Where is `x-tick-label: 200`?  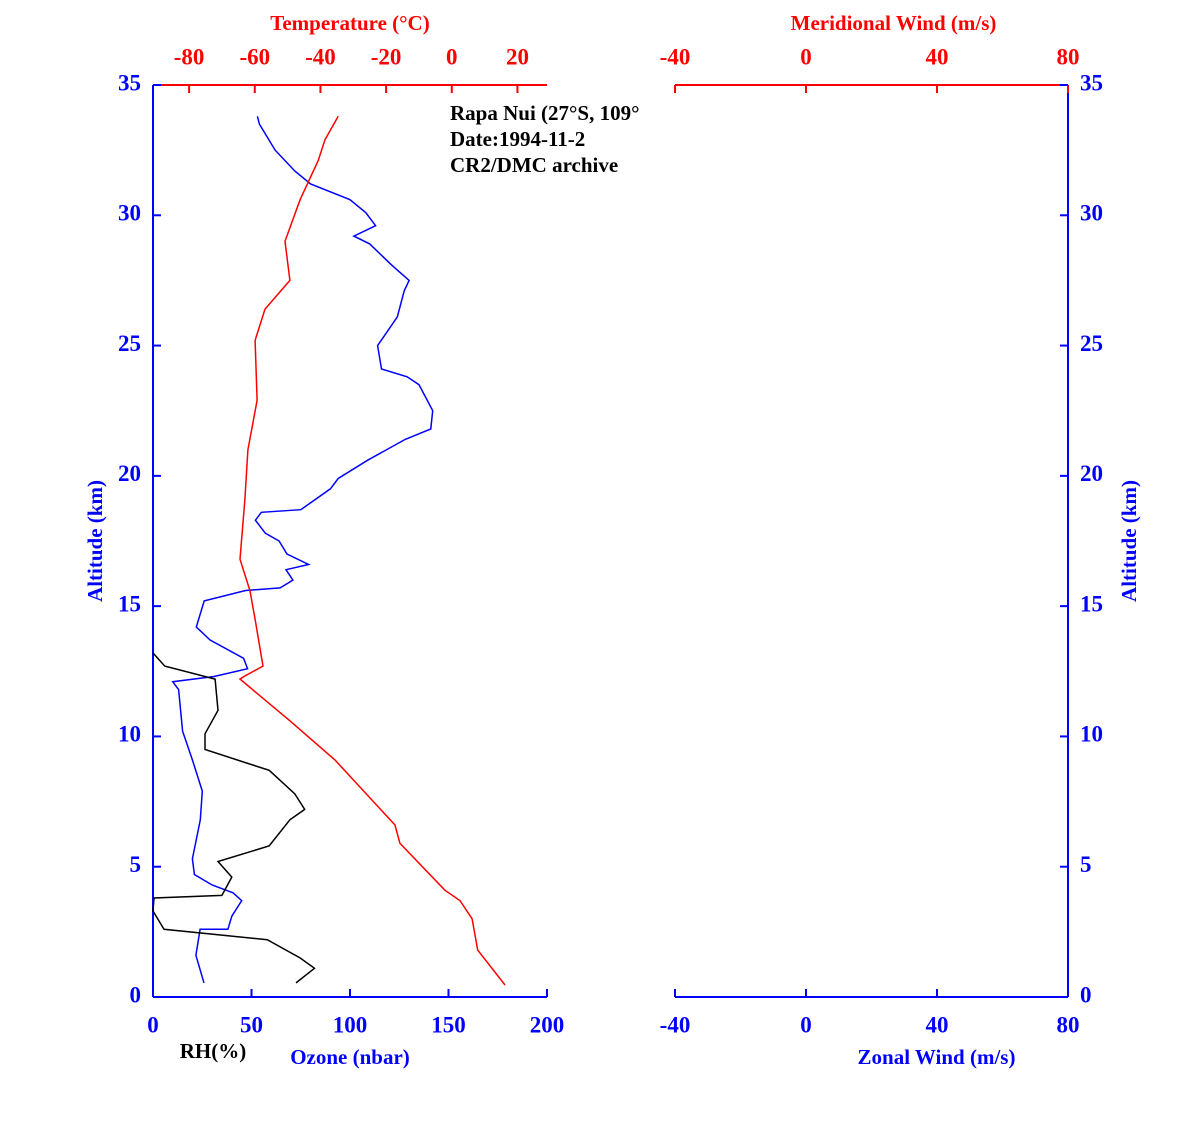 x-tick-label: 200 is located at coordinates (547, 1024).